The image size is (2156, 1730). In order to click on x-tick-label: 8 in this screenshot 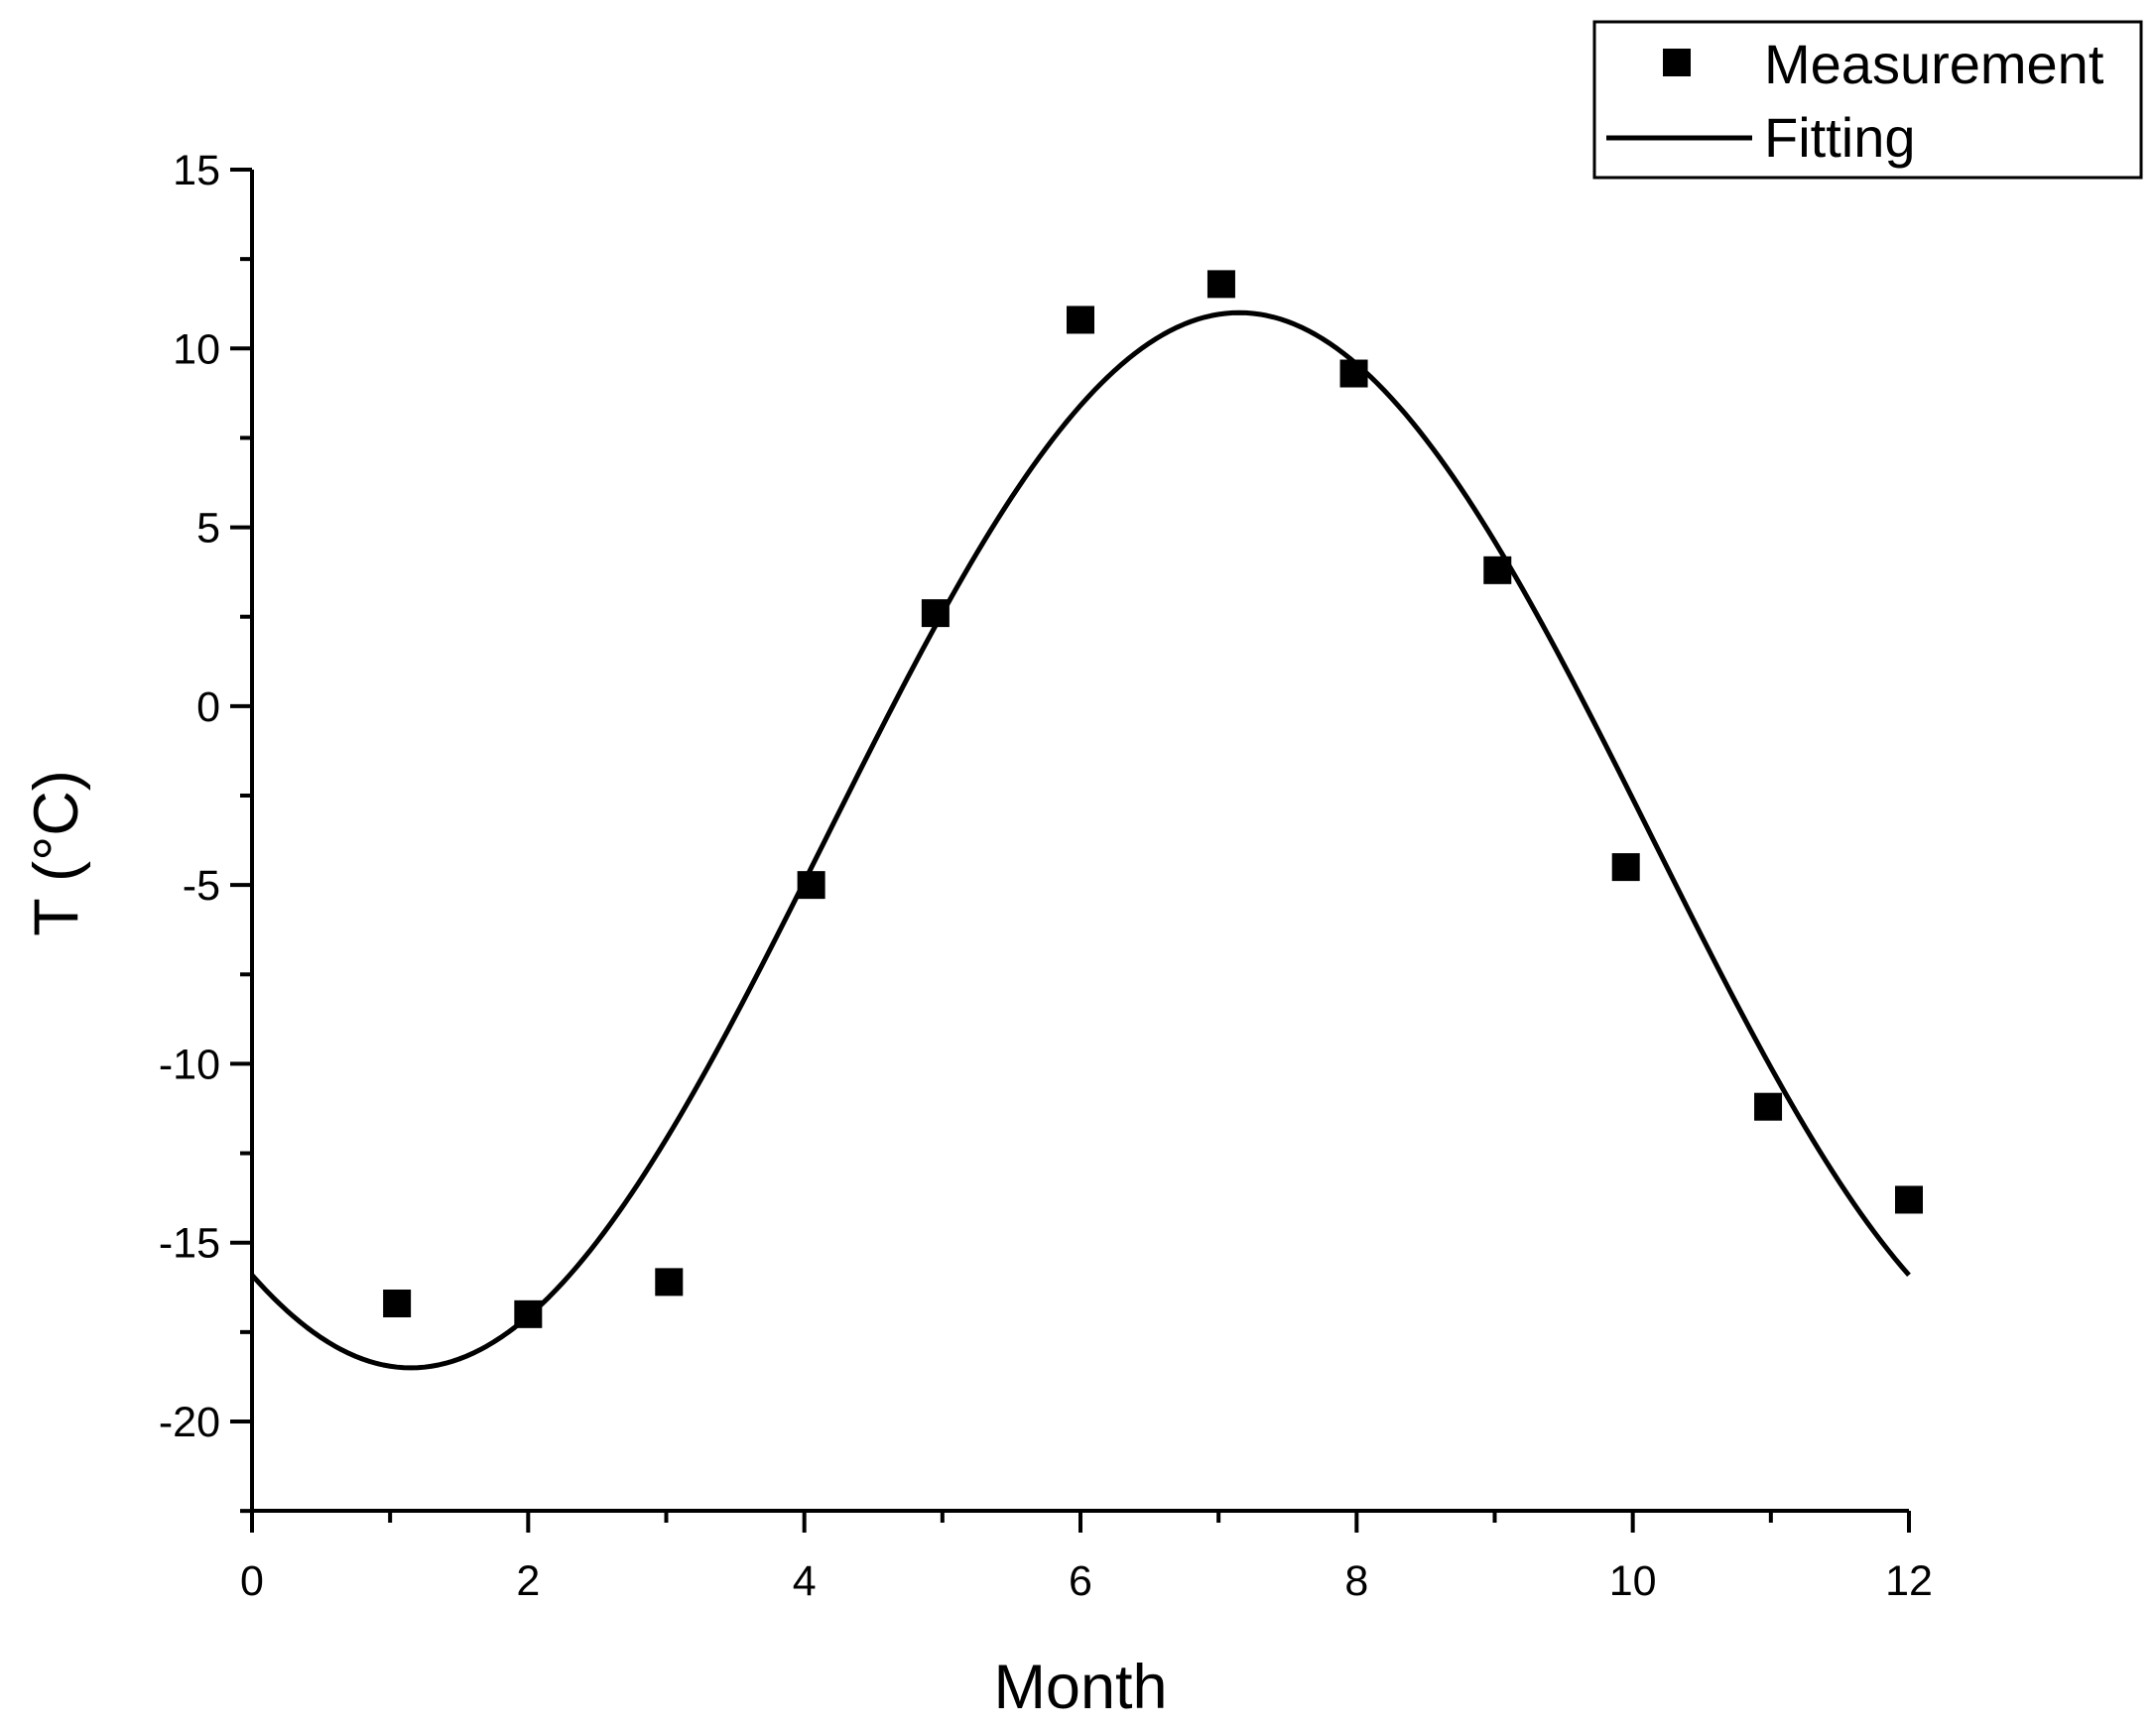, I will do `click(1356, 1581)`.